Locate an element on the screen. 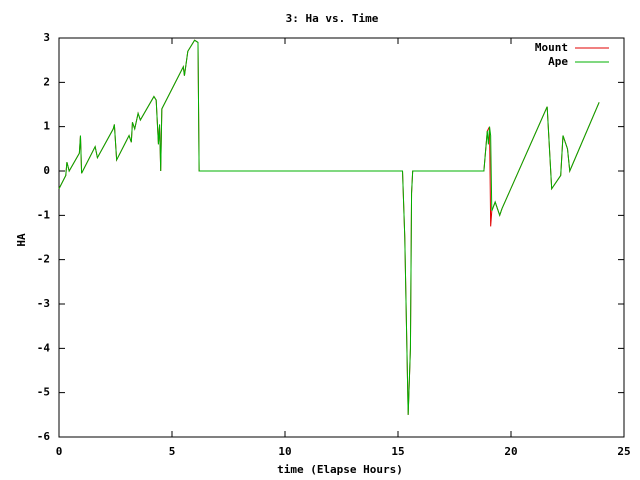 This screenshot has width=640, height=480. y-axis-label: HA is located at coordinates (21, 240).